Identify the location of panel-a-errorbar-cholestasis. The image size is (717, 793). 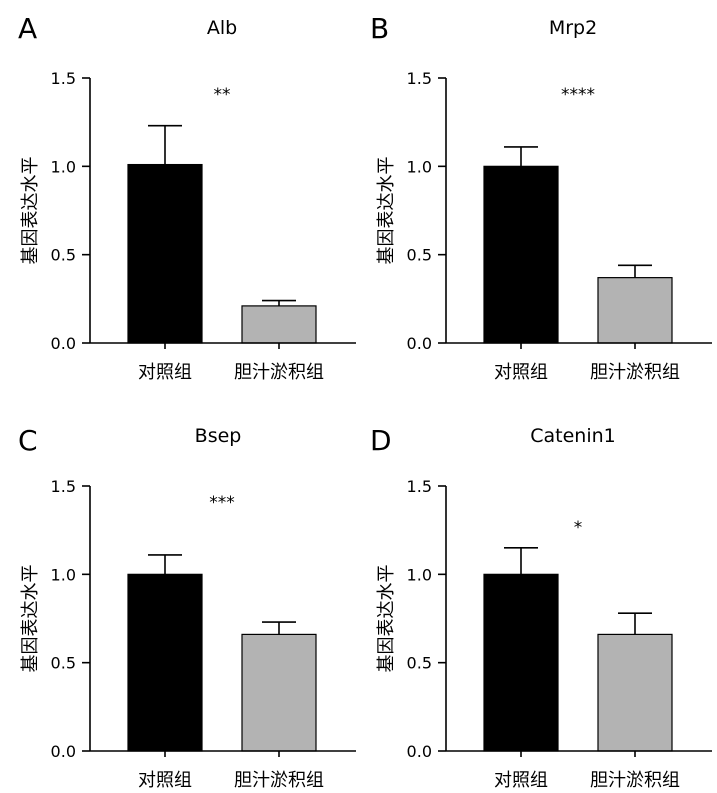
(279, 302).